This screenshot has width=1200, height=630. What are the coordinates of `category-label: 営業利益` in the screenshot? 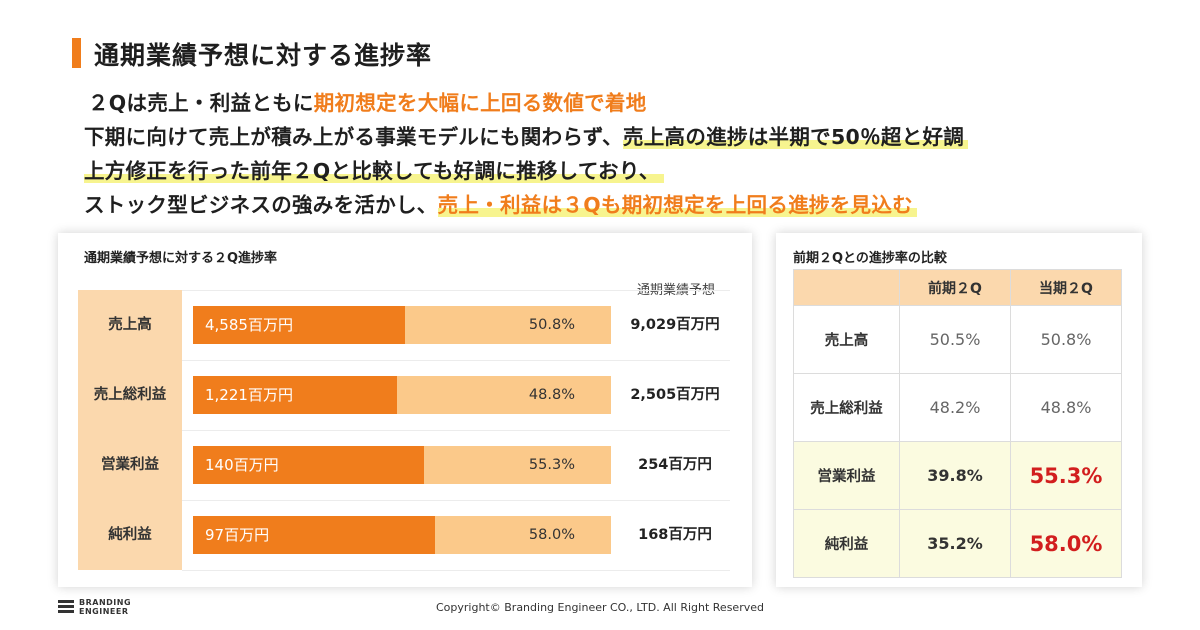 It's located at (130, 465).